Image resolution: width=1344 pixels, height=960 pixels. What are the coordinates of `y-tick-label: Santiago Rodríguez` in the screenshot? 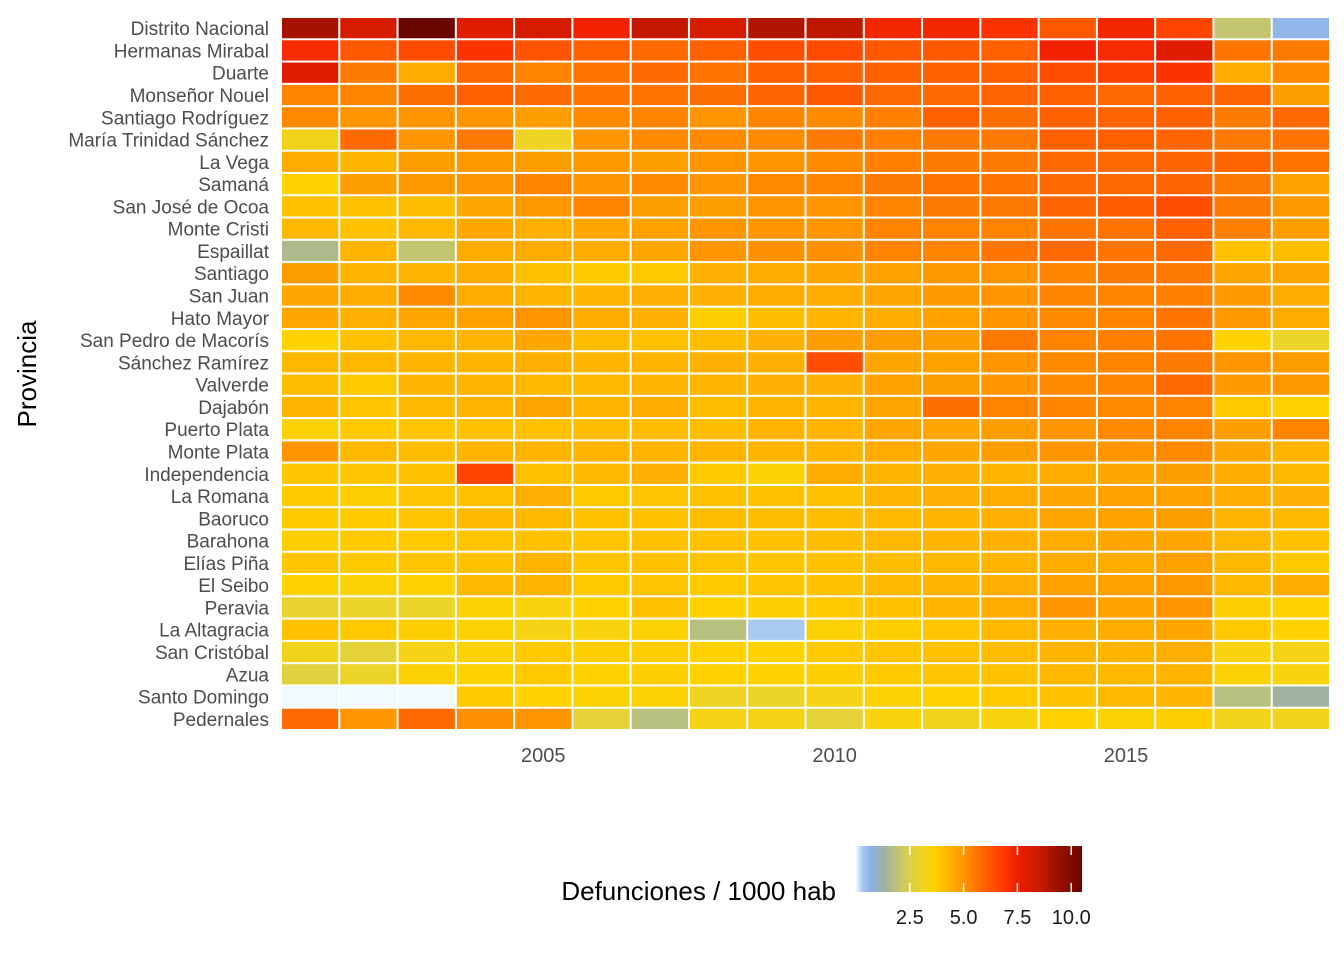 It's located at (185, 118).